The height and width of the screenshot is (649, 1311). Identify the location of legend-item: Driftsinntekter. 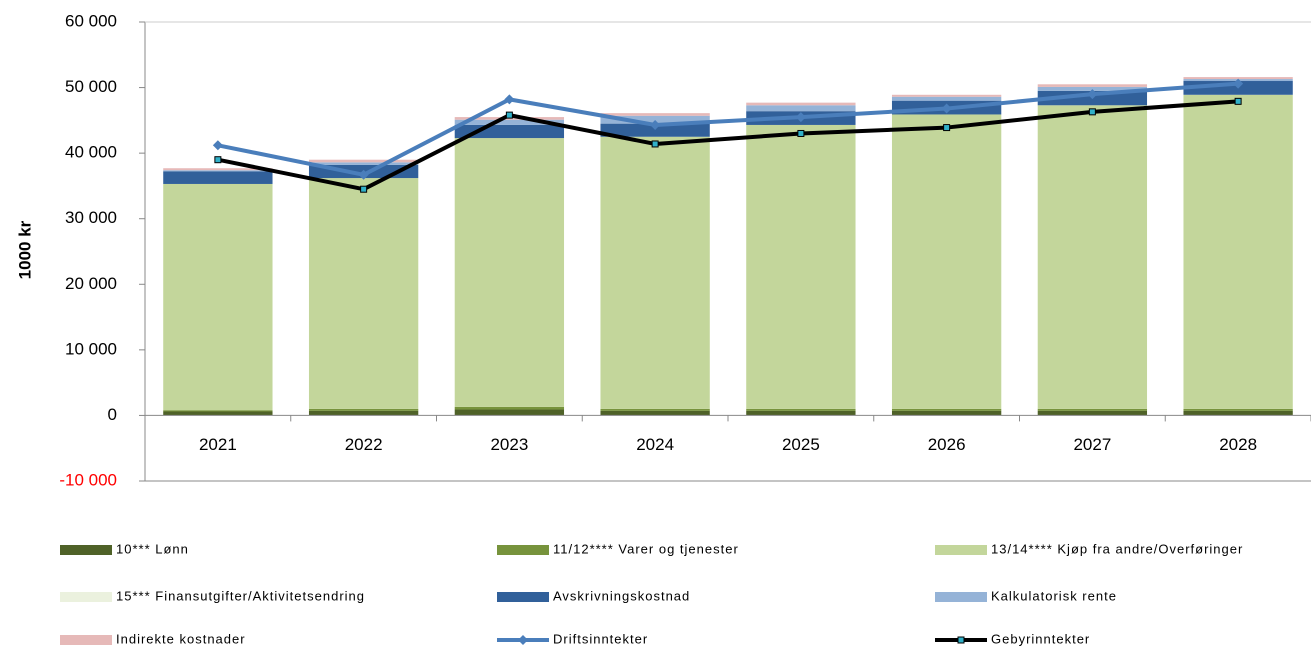
(572, 638).